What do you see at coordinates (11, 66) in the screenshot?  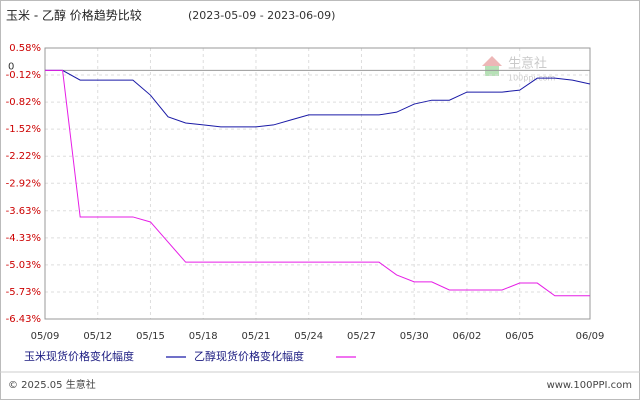 I see `zero-label: 0` at bounding box center [11, 66].